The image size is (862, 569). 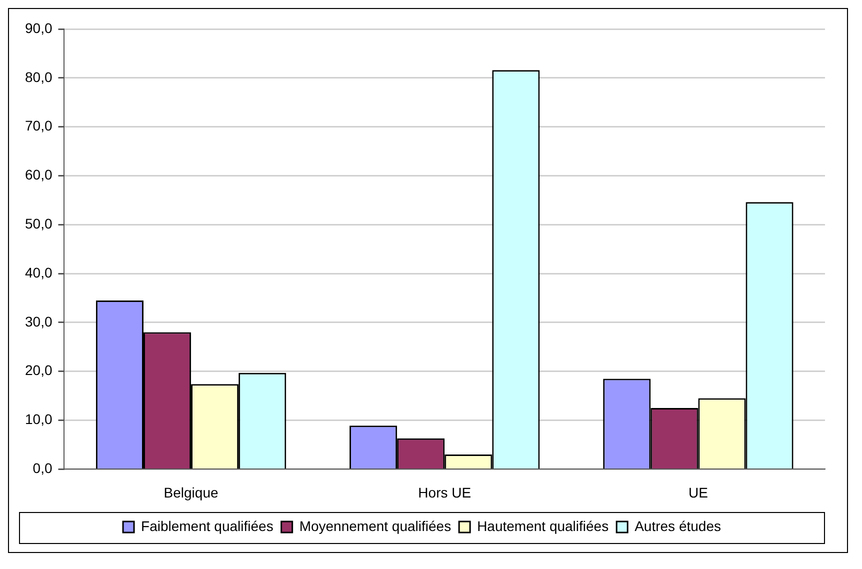 What do you see at coordinates (191, 492) in the screenshot?
I see `x-tick-label: Belgique` at bounding box center [191, 492].